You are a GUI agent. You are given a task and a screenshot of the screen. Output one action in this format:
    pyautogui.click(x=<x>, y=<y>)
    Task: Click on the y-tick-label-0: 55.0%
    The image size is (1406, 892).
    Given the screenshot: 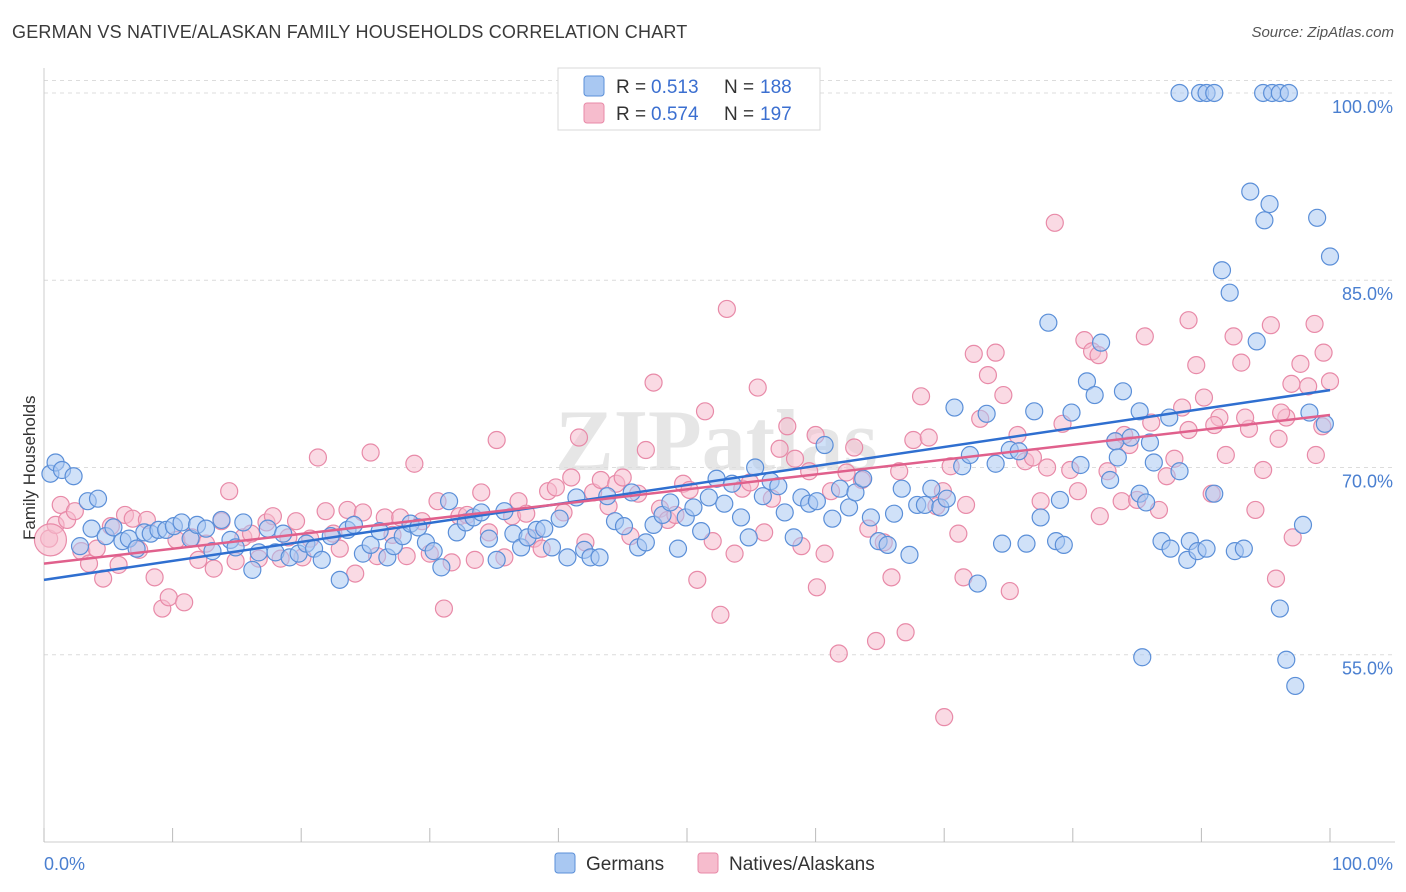 What is the action you would take?
    pyautogui.click(x=1367, y=669)
    